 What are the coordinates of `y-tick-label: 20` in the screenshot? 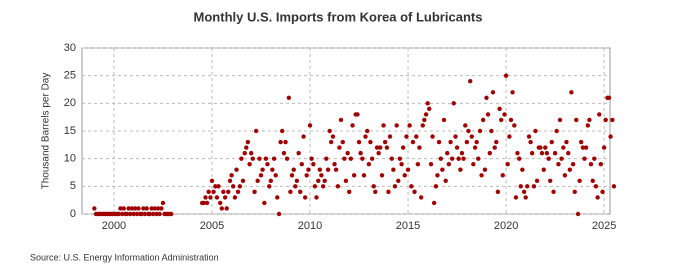 It's located at (70, 103).